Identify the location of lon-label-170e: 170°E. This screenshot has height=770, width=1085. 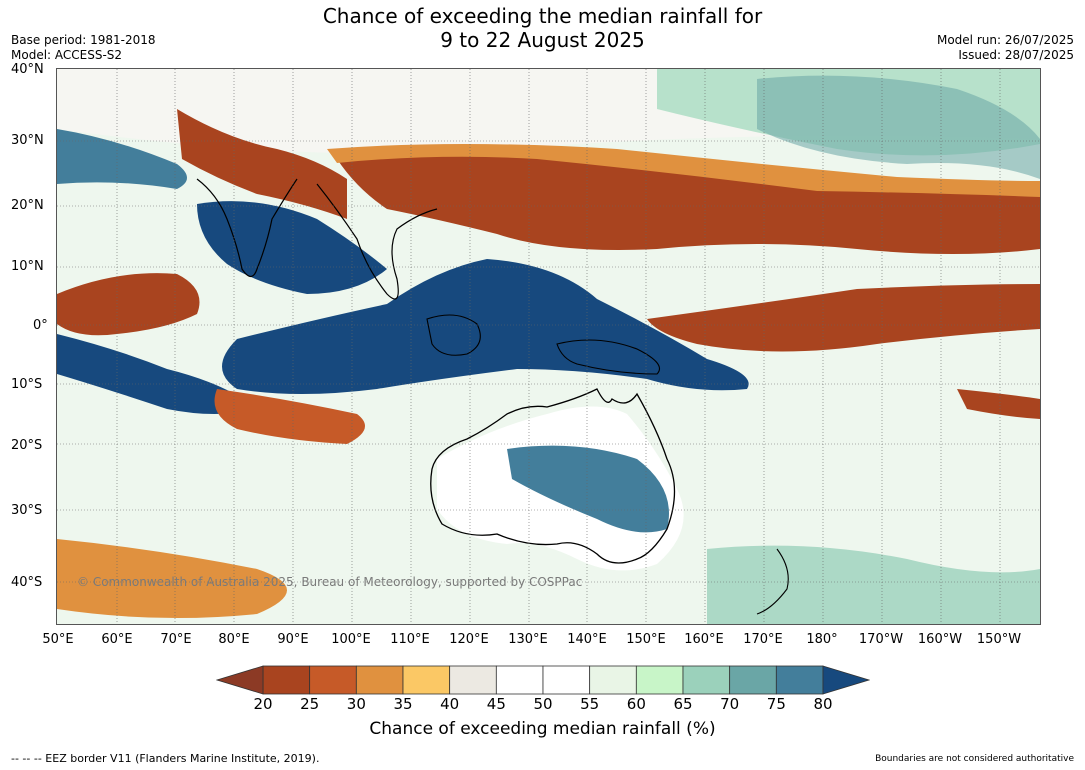
(763, 639).